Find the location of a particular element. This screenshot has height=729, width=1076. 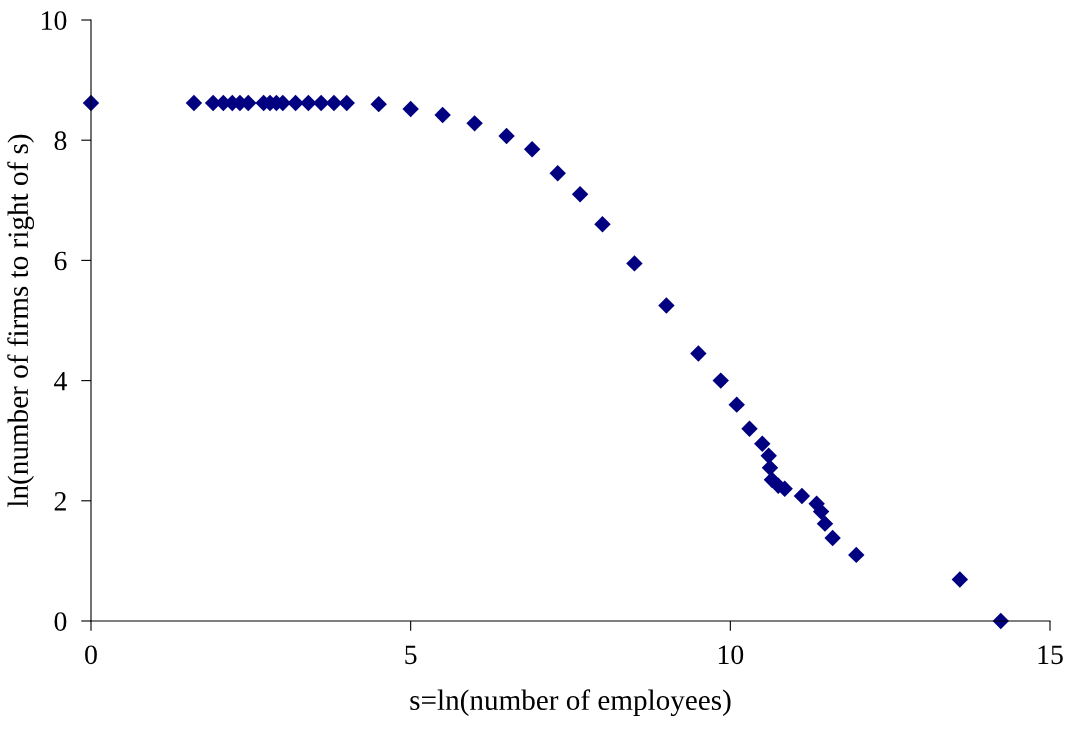

y-axis-title: ln(number of firms to right of s) is located at coordinates (21, 321).